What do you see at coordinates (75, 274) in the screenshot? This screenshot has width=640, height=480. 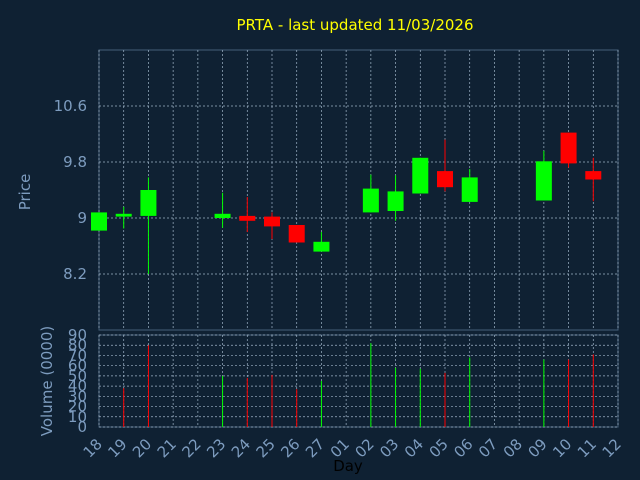 I see `price-tick-label: 8.2` at bounding box center [75, 274].